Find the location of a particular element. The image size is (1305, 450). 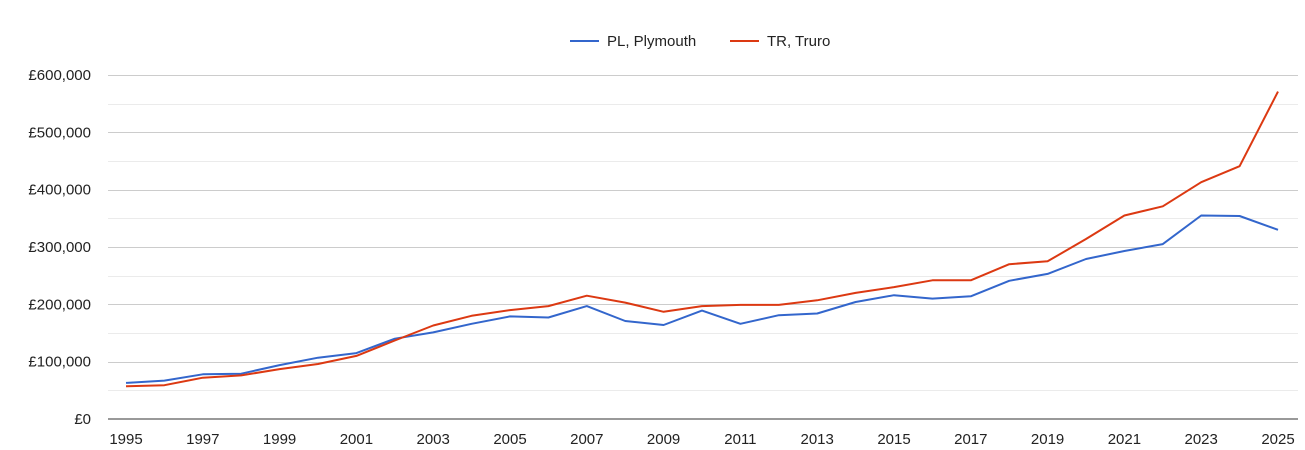

x-tick-label: 2007 is located at coordinates (586, 439).